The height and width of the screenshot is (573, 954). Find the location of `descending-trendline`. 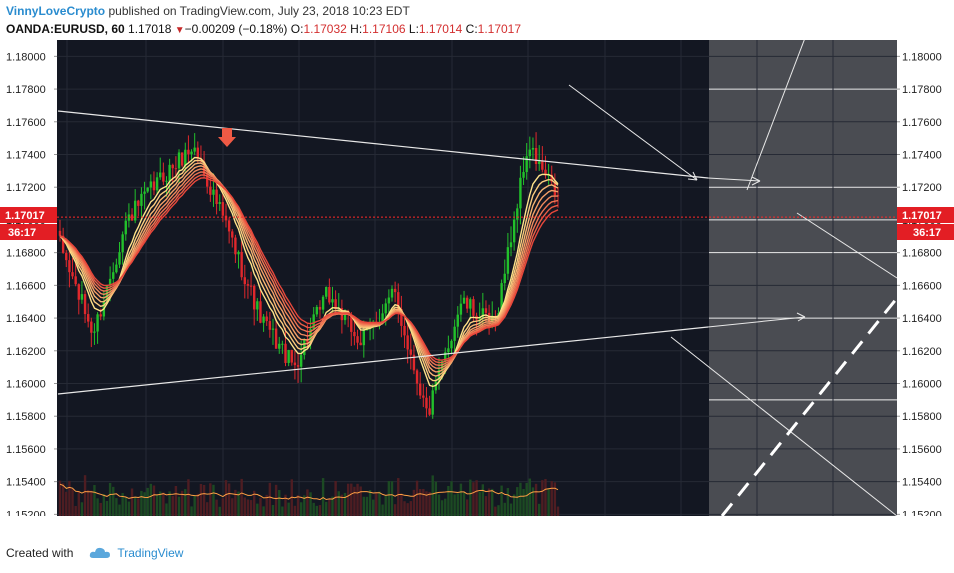

descending-trendline is located at coordinates (383, 144).